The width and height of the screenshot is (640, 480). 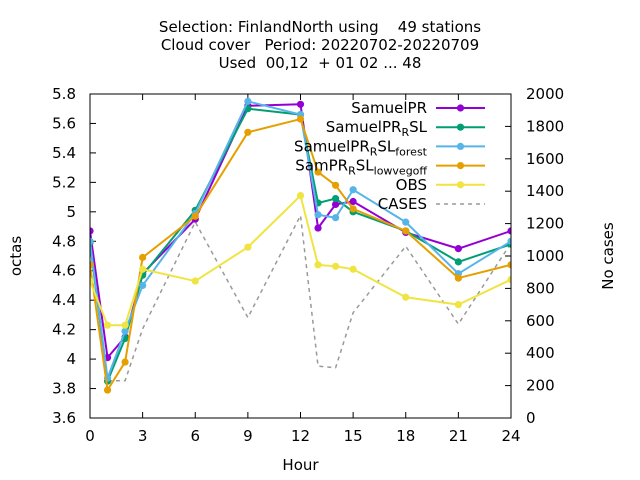 What do you see at coordinates (64, 330) in the screenshot?
I see `y-tick-label: 4.2` at bounding box center [64, 330].